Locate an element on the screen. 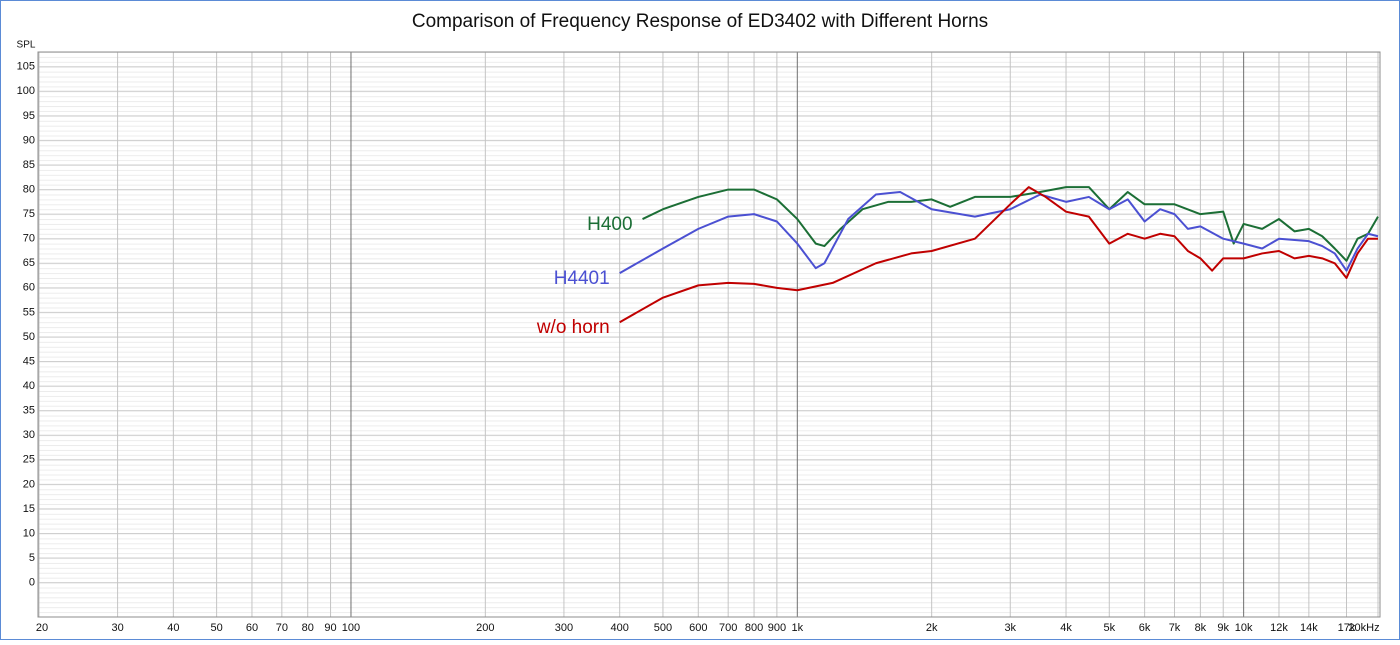 The width and height of the screenshot is (1400, 645). x-tick-label: 500 is located at coordinates (663, 628).